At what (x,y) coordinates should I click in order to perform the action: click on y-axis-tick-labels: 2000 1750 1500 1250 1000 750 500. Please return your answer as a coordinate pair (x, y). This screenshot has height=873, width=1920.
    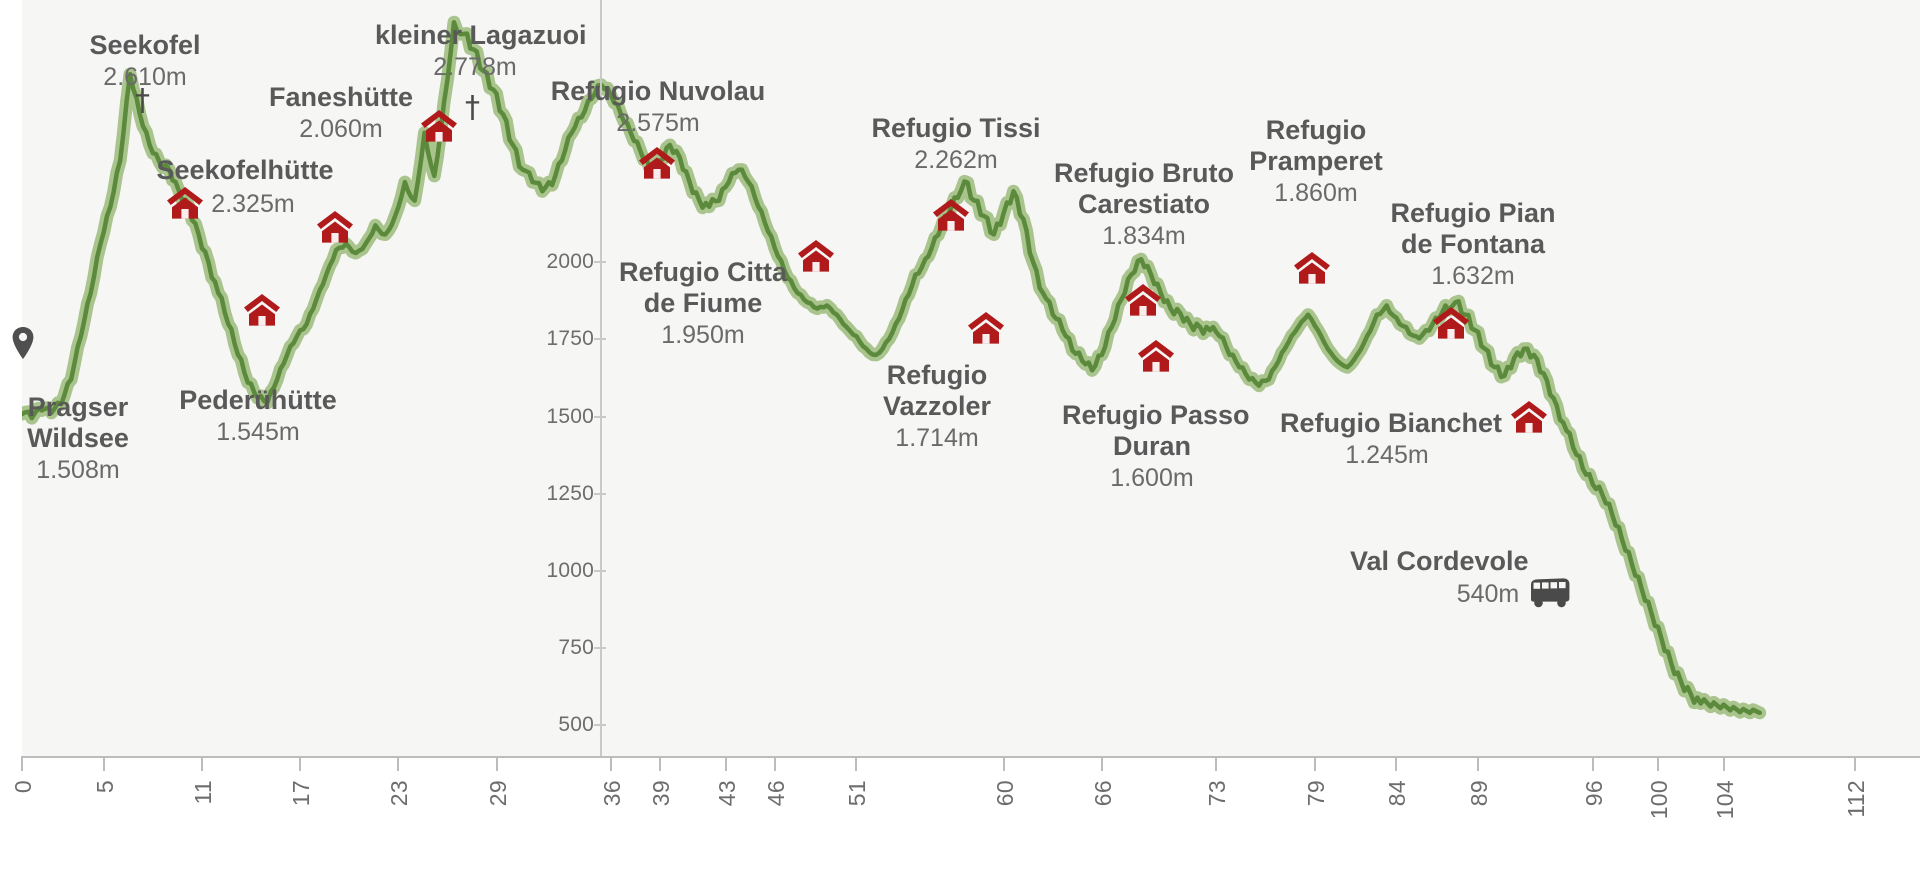
    Looking at the image, I should click on (554, 378).